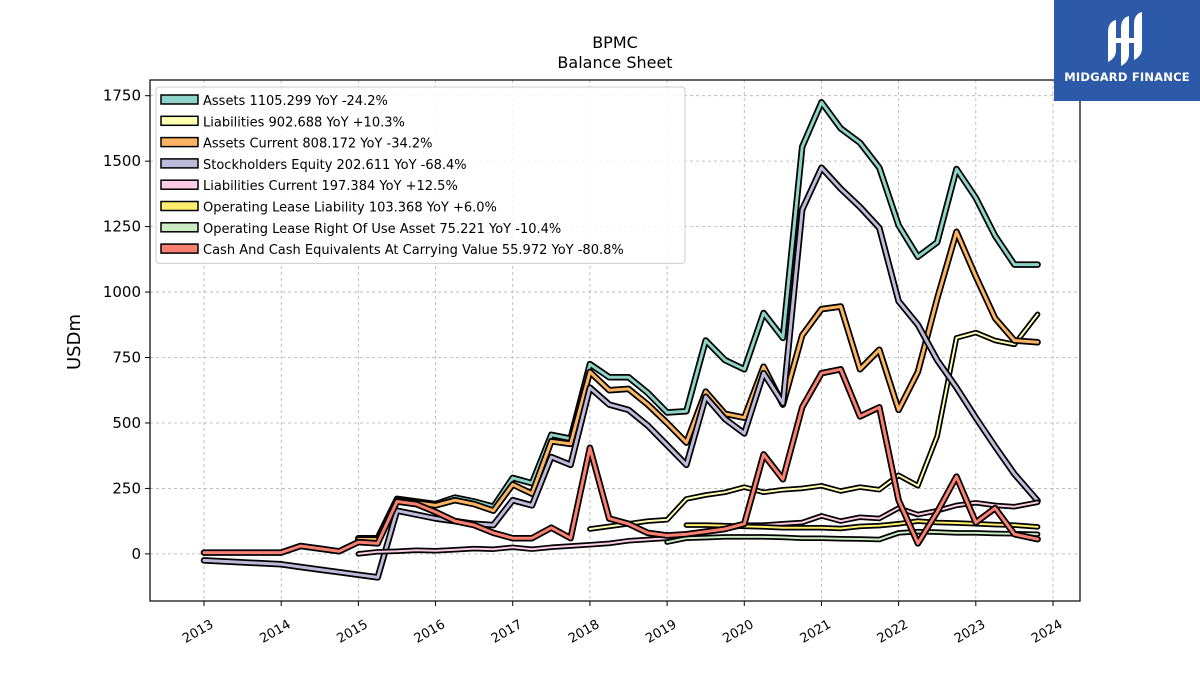  What do you see at coordinates (614, 62) in the screenshot?
I see `chart-subtitle: Balance Sheet` at bounding box center [614, 62].